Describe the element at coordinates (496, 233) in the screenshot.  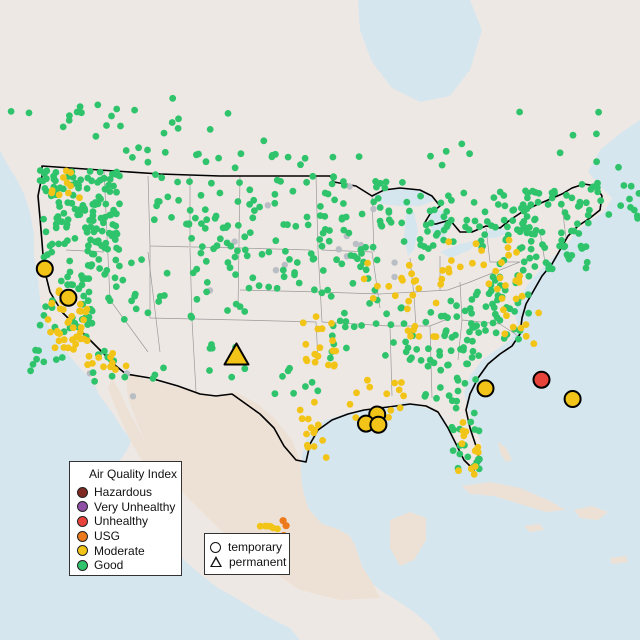
I see `lake-ontario` at that location.